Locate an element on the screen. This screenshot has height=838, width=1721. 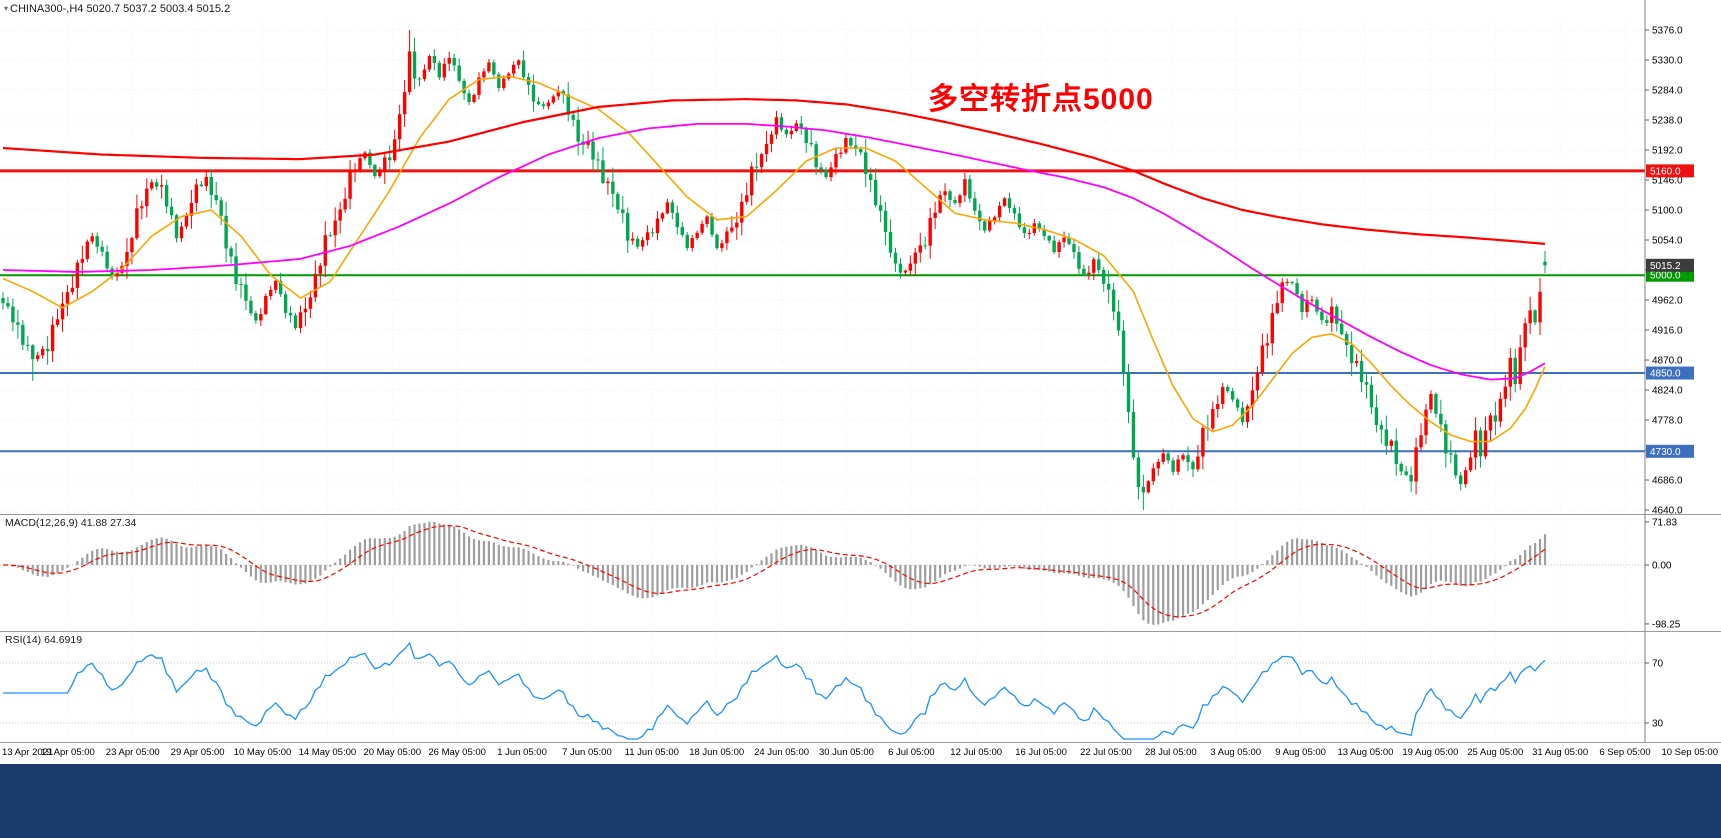
svg-text: 4850.0 is located at coordinates (1665, 374).